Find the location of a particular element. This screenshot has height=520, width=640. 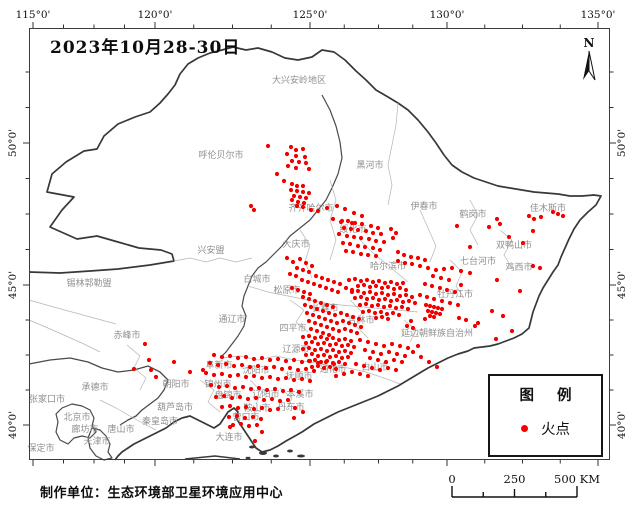

north-arrow: N is located at coordinates (589, 60).